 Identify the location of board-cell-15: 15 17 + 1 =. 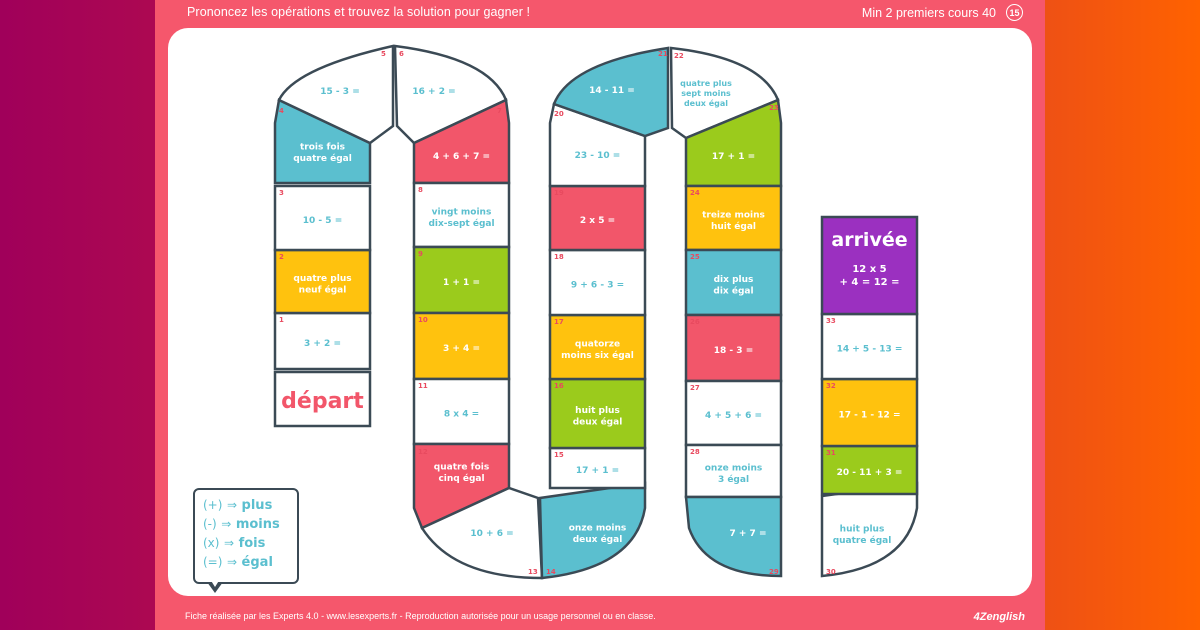
(597, 468).